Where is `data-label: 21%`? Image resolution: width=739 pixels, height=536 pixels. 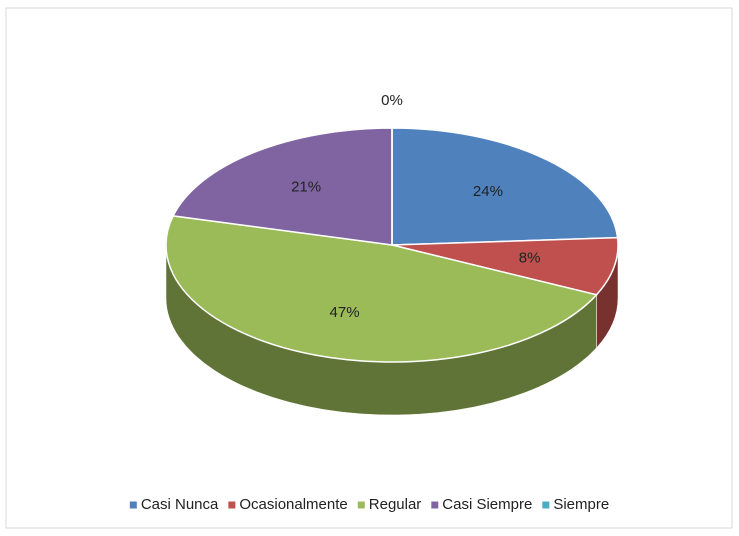 data-label: 21% is located at coordinates (306, 187).